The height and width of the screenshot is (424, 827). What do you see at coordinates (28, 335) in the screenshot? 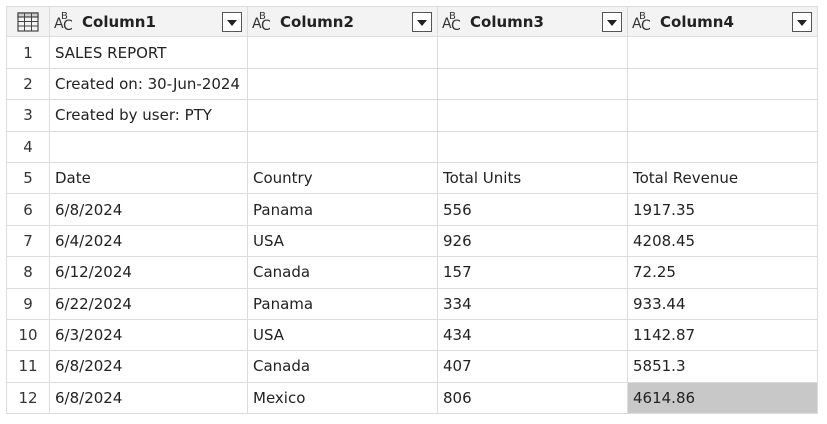
I see `row-number: 10` at bounding box center [28, 335].